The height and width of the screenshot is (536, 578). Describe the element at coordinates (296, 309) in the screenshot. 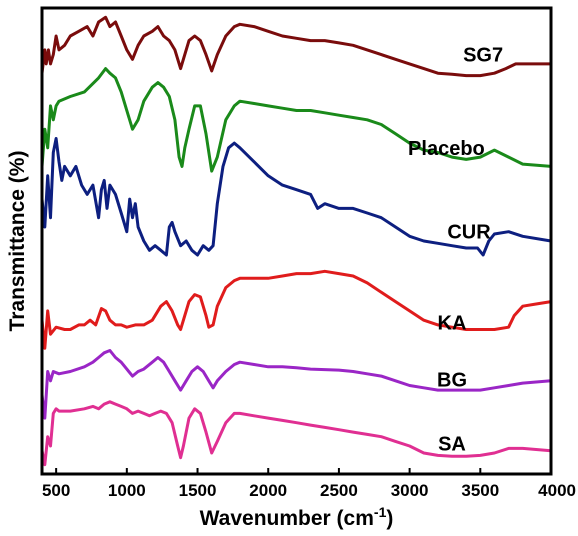

I see `series-line-ka` at that location.